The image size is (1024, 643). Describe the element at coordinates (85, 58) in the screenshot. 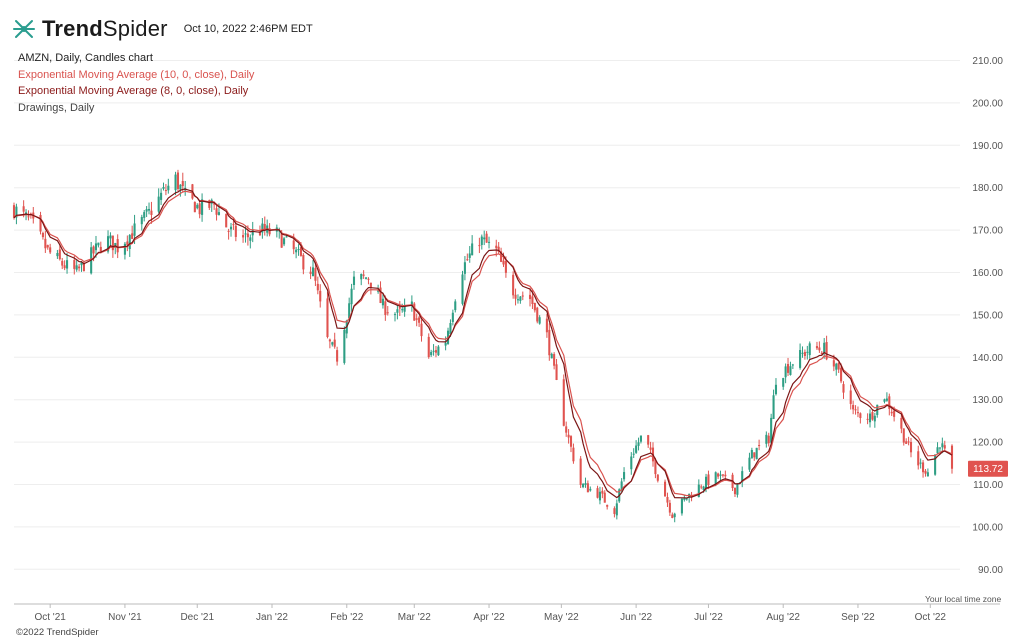

I see `legend-symbol: AMZN, Daily, Candles chart` at that location.